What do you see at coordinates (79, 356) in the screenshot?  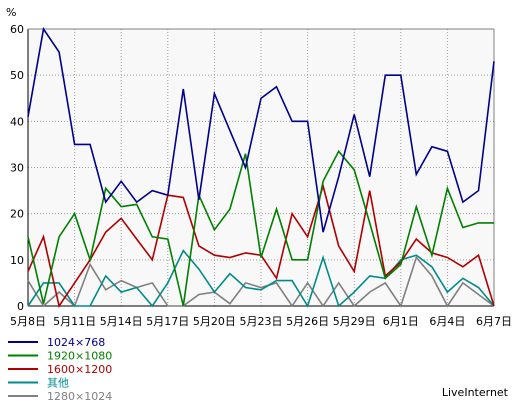 I see `legend-label: 1920×1080` at bounding box center [79, 356].